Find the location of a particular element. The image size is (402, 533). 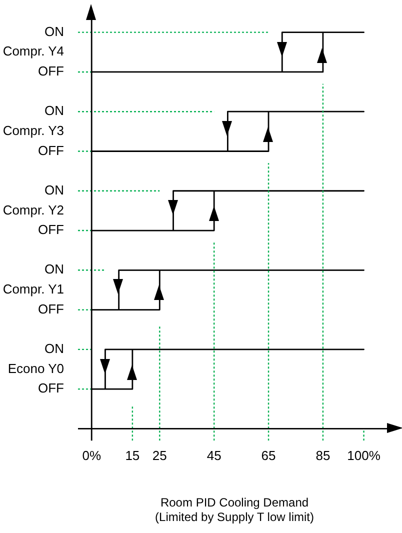

x-tick-label: 45 is located at coordinates (214, 455).